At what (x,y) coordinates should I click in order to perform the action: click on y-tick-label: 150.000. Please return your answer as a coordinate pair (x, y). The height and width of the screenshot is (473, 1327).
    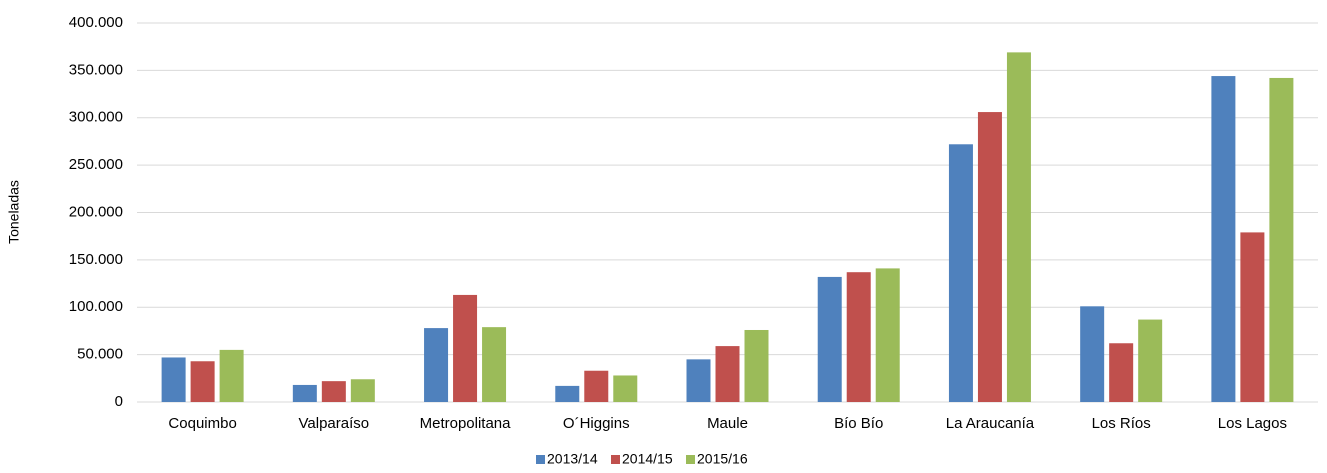
    Looking at the image, I should click on (96, 259).